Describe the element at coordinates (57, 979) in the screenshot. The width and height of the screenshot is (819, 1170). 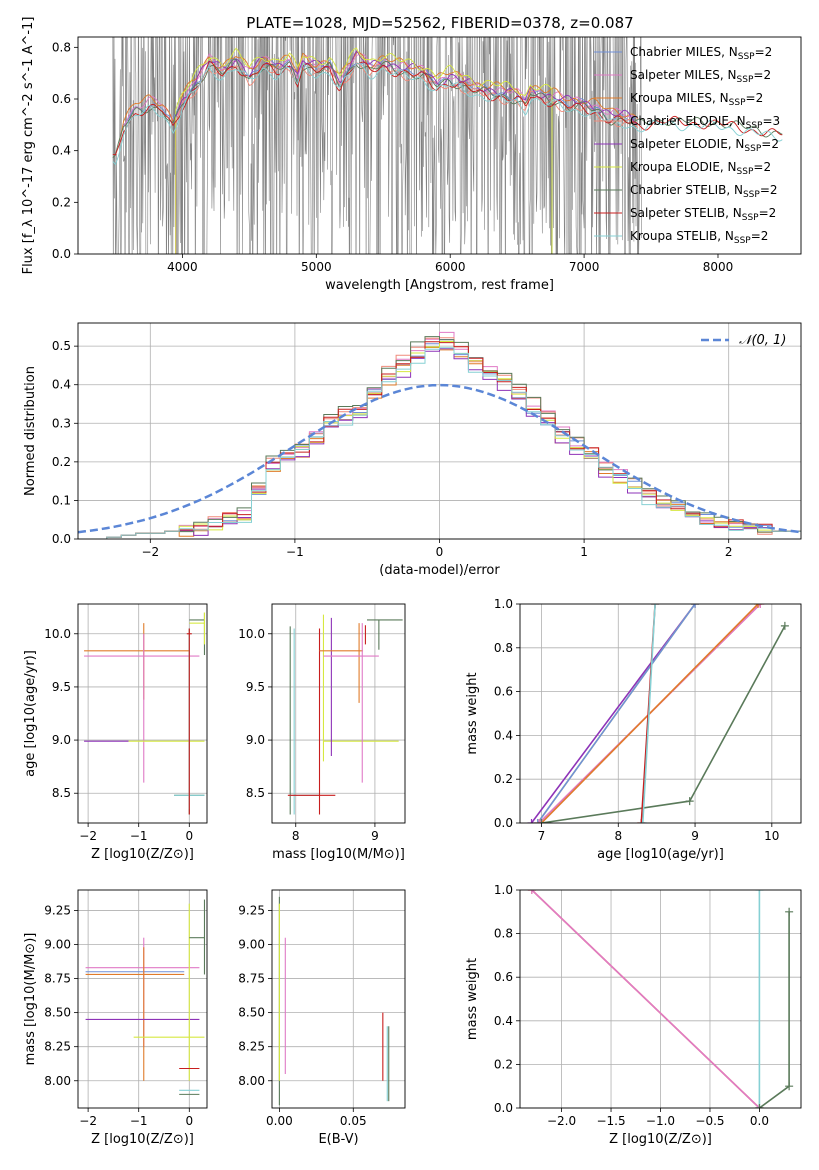
I see `y-tick-label: 8.75` at that location.